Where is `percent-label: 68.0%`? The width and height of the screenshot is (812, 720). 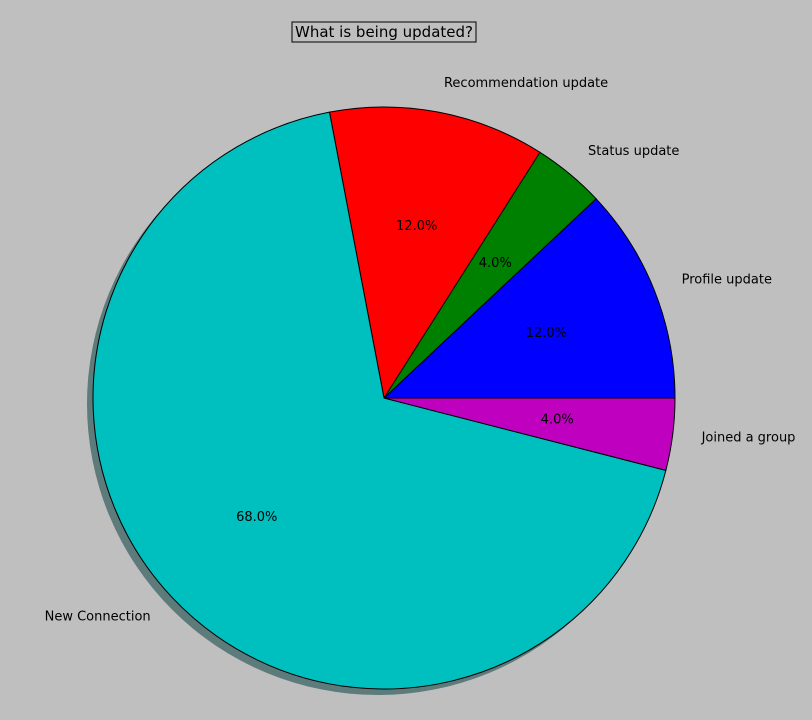 percent-label: 68.0% is located at coordinates (256, 517).